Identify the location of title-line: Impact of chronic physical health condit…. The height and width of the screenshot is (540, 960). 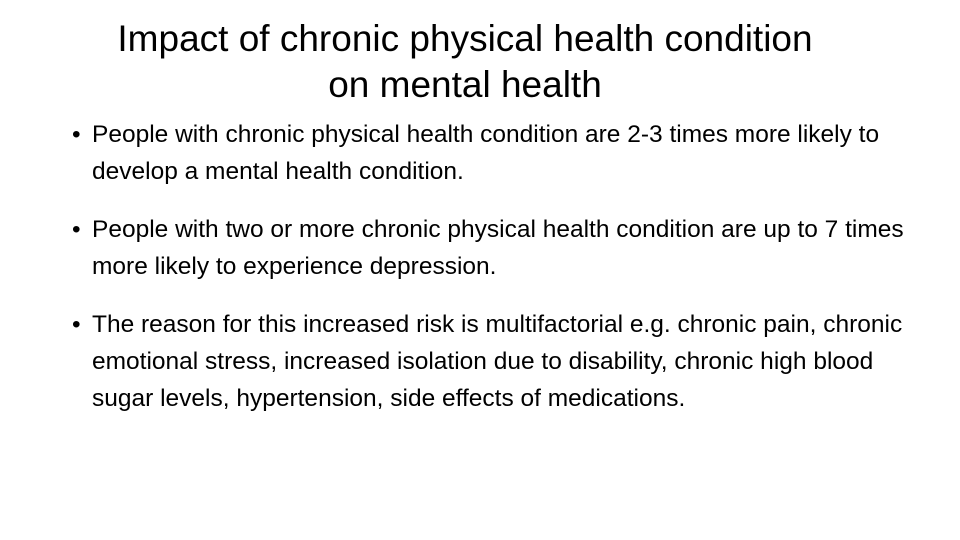
(465, 38).